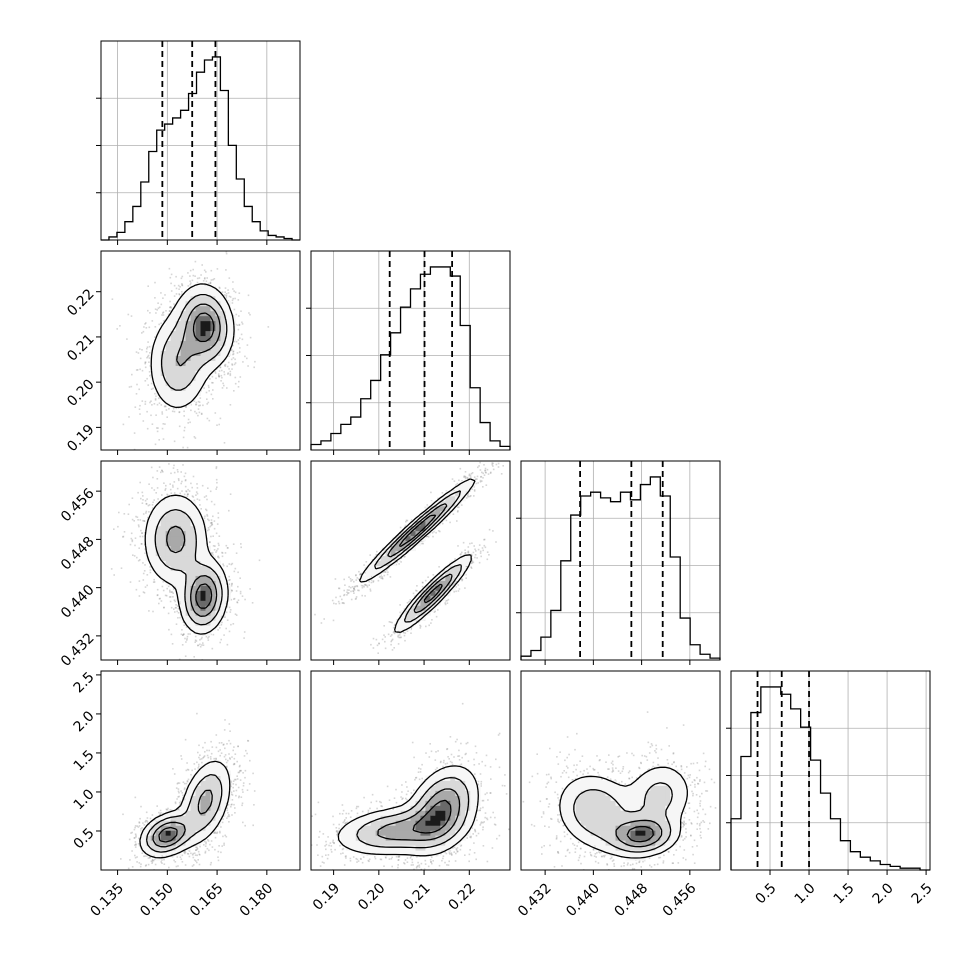  Describe the element at coordinates (326, 896) in the screenshot. I see `x-tick-label: 0.19` at that location.